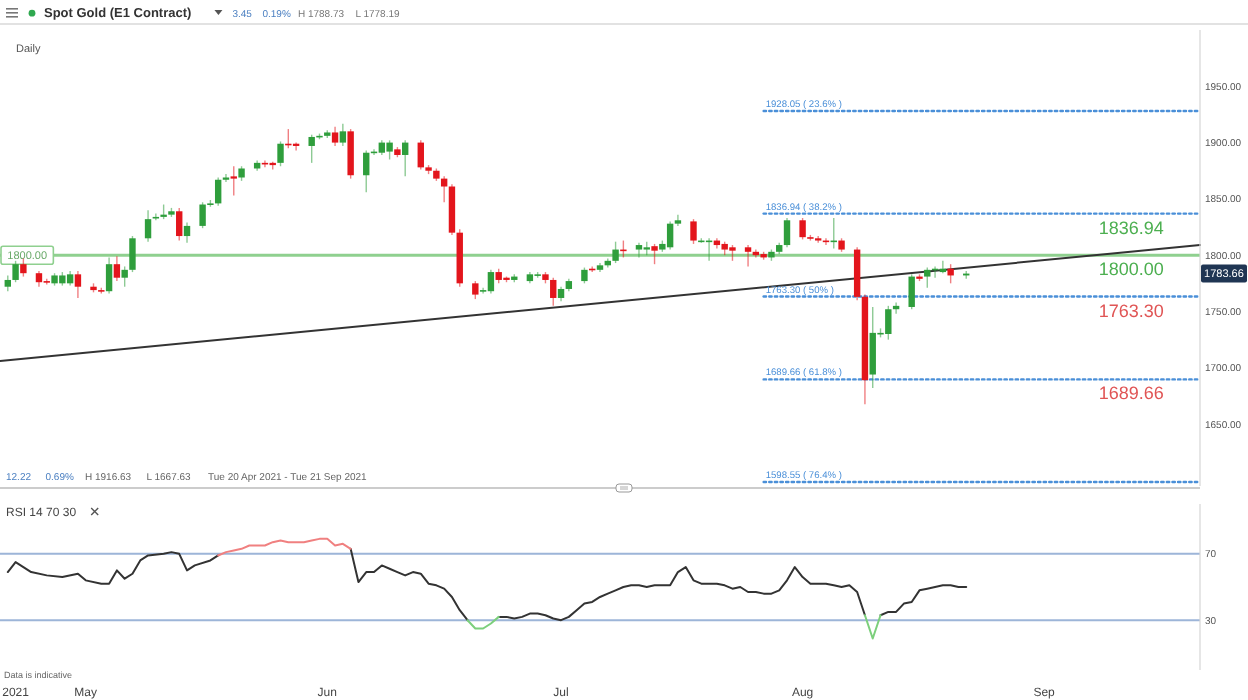 Image resolution: width=1248 pixels, height=700 pixels. I want to click on annotation: 1689.66, so click(1131, 393).